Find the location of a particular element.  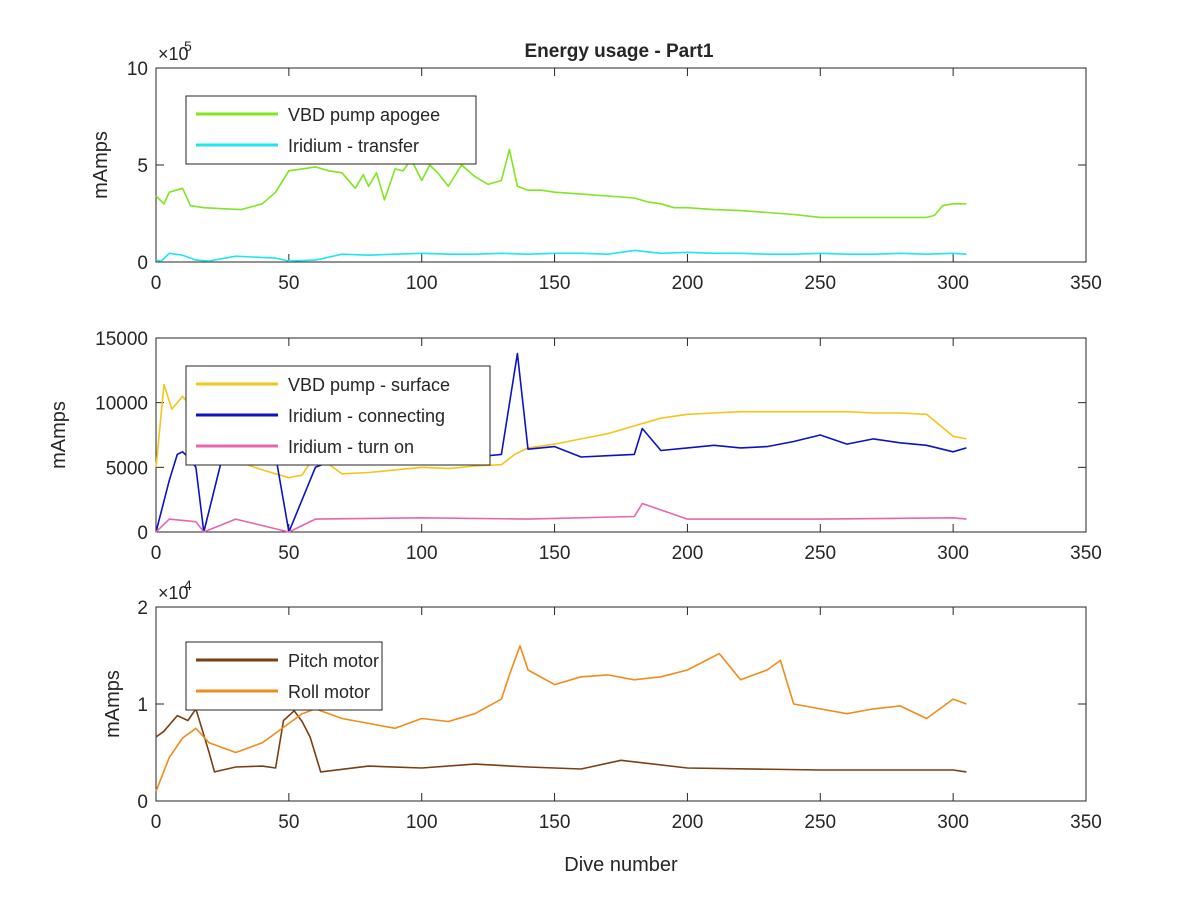

legend-entry: Pitch motor is located at coordinates (333, 661).